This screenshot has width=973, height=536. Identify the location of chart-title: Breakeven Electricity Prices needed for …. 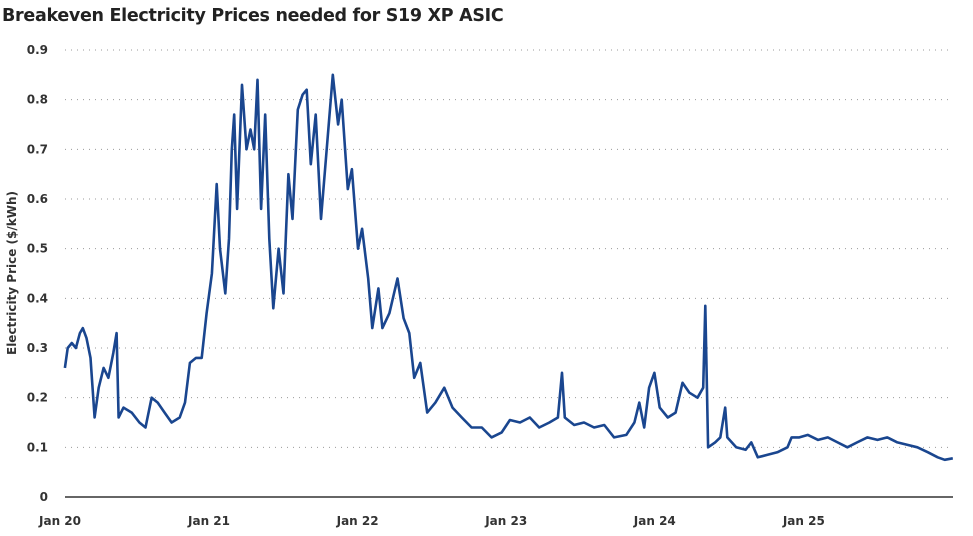
(253, 16).